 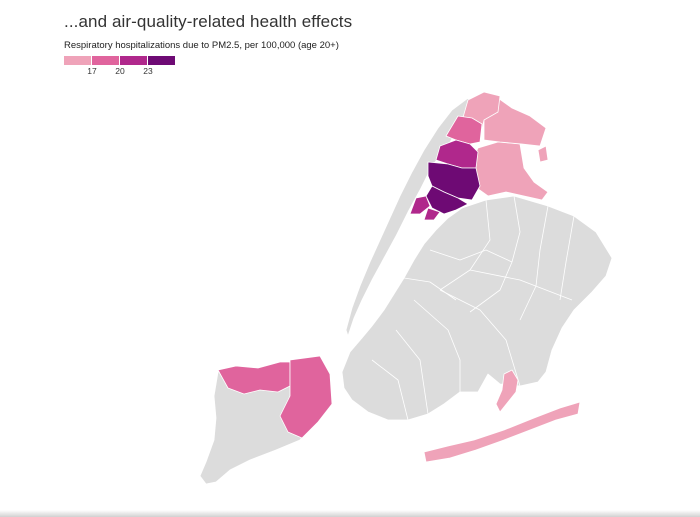 I want to click on broad-channel, so click(x=507, y=391).